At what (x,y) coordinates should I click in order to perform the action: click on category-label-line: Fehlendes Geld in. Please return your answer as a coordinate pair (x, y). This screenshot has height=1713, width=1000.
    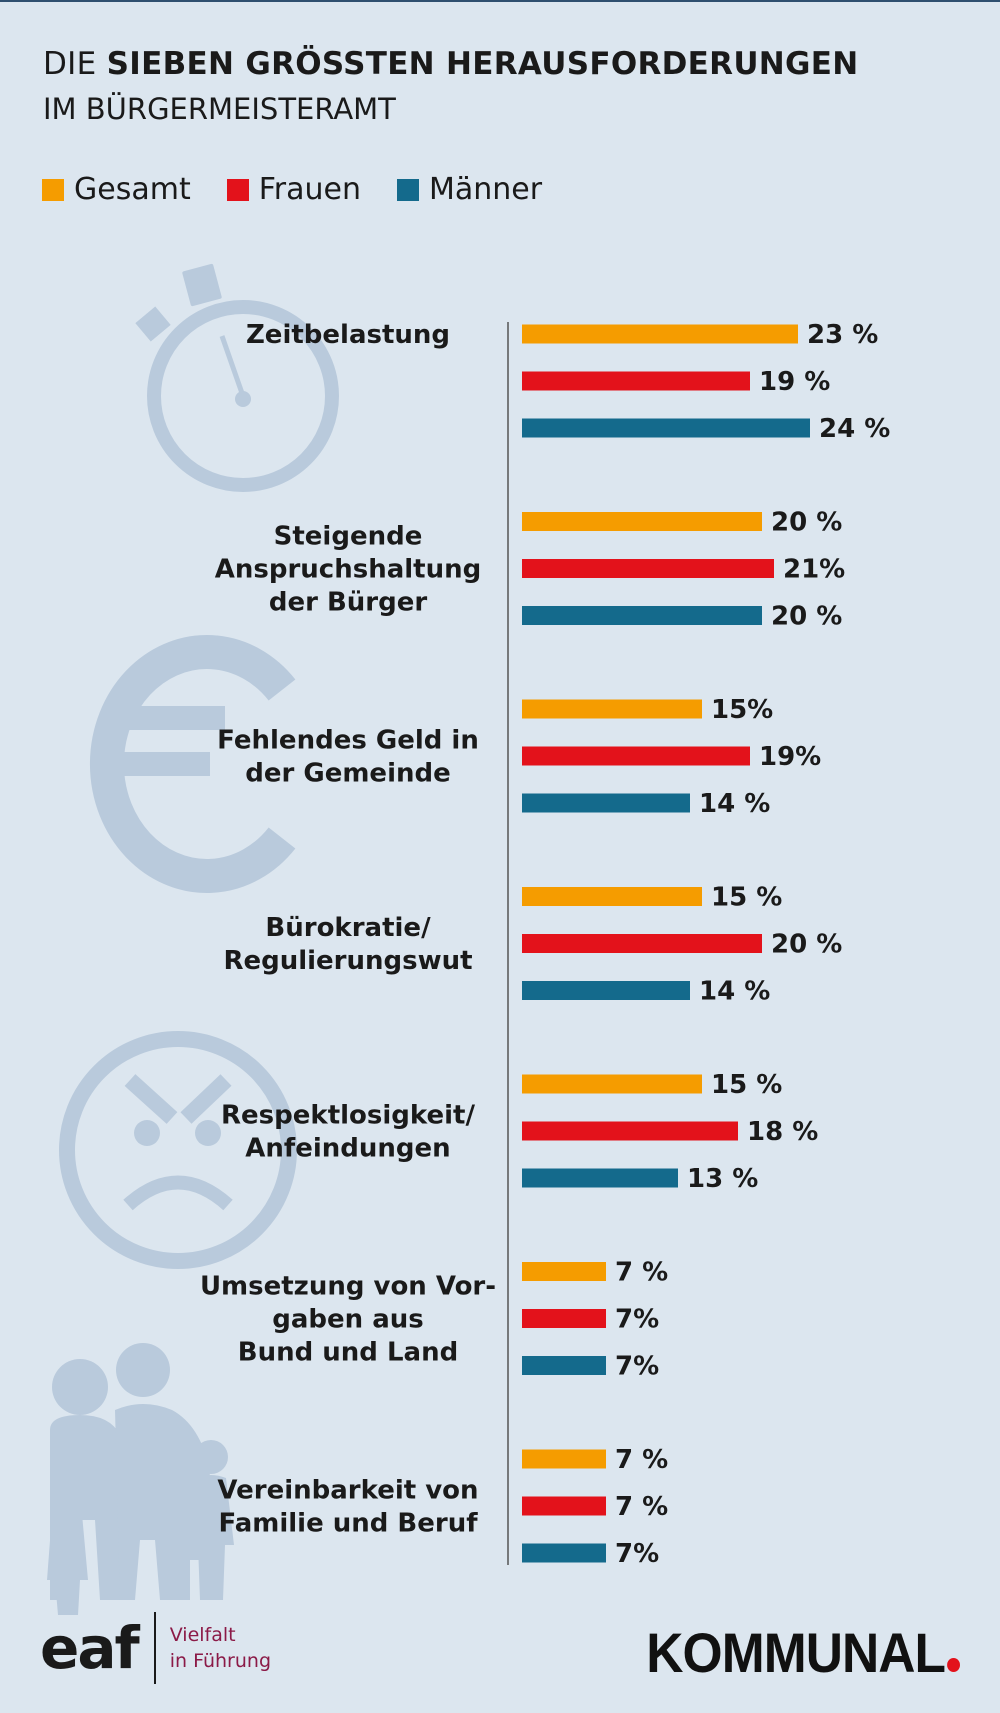
    Looking at the image, I should click on (348, 741).